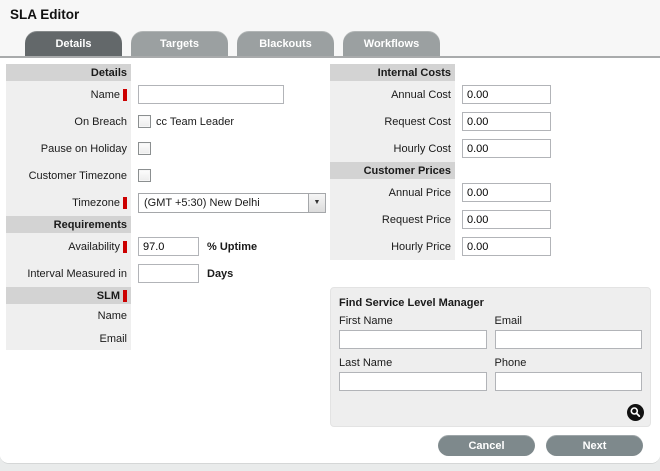 This screenshot has height=471, width=660. What do you see at coordinates (100, 121) in the screenshot?
I see `on-breach-label: On Breach` at bounding box center [100, 121].